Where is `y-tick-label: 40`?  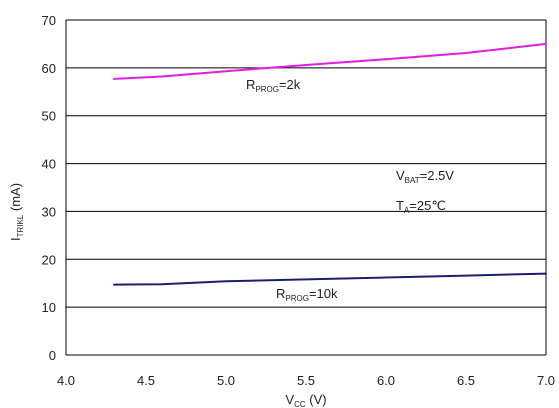
y-tick-label: 40 is located at coordinates (49, 164).